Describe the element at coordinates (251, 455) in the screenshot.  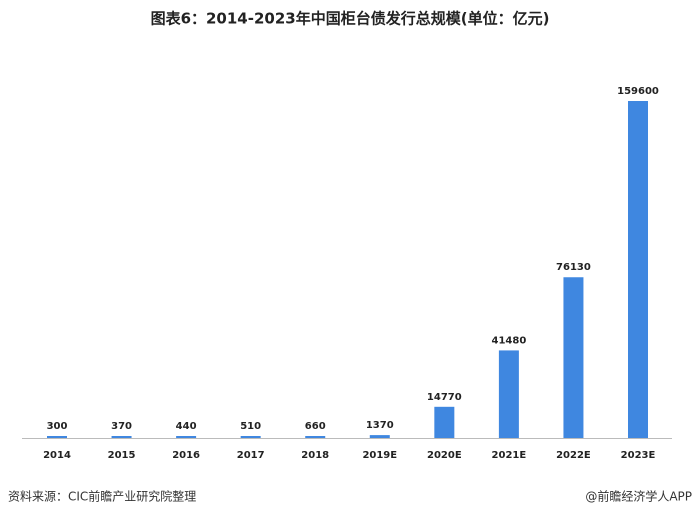
I see `x-tick-label: 2017` at that location.